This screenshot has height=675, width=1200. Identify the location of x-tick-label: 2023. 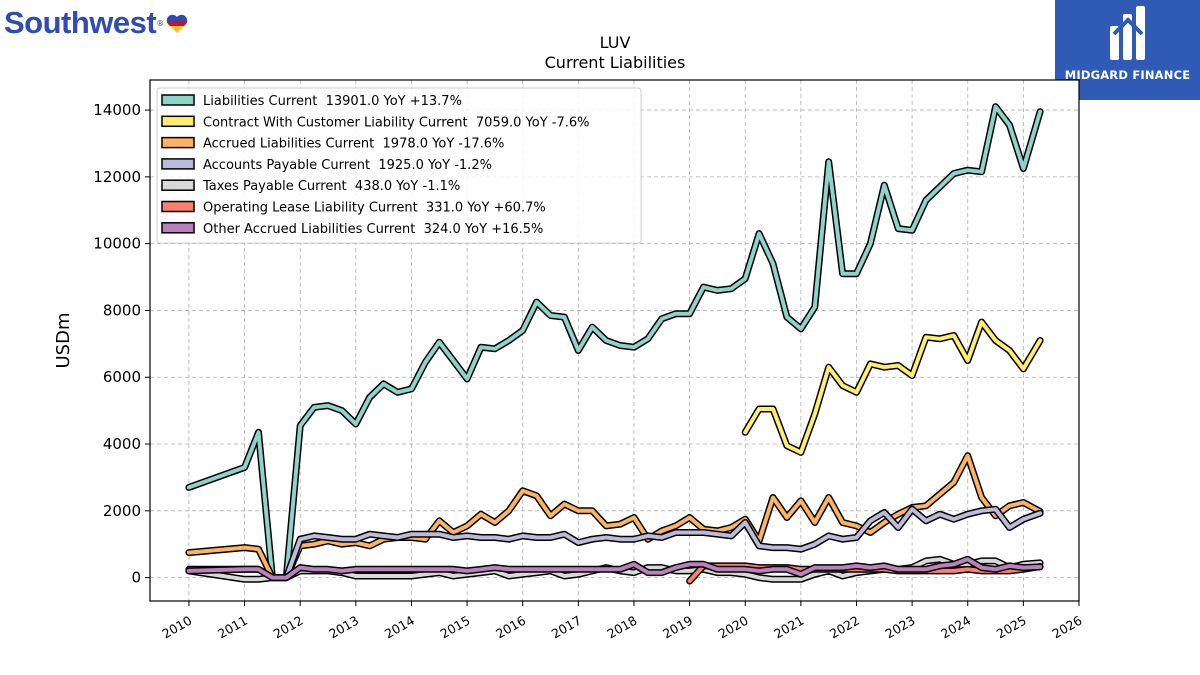
(900, 627).